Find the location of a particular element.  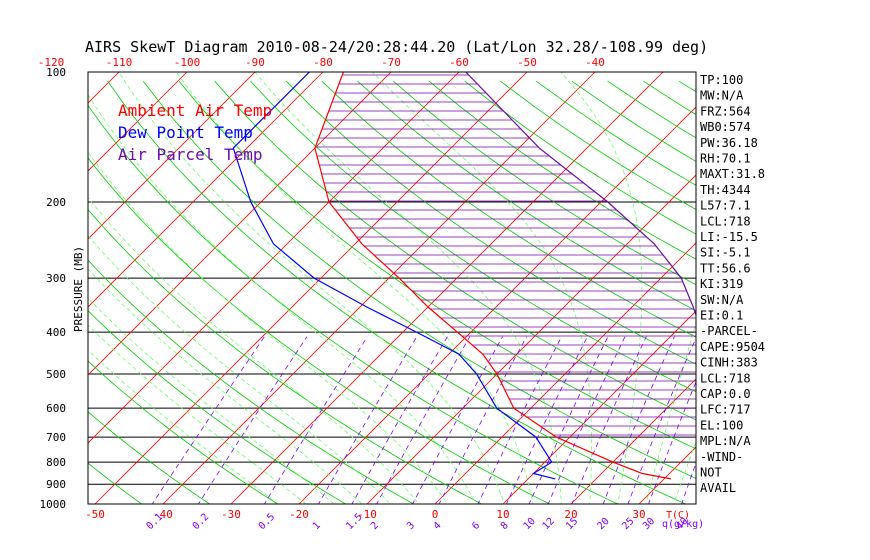

y-tick-label: 100 is located at coordinates (56, 72).